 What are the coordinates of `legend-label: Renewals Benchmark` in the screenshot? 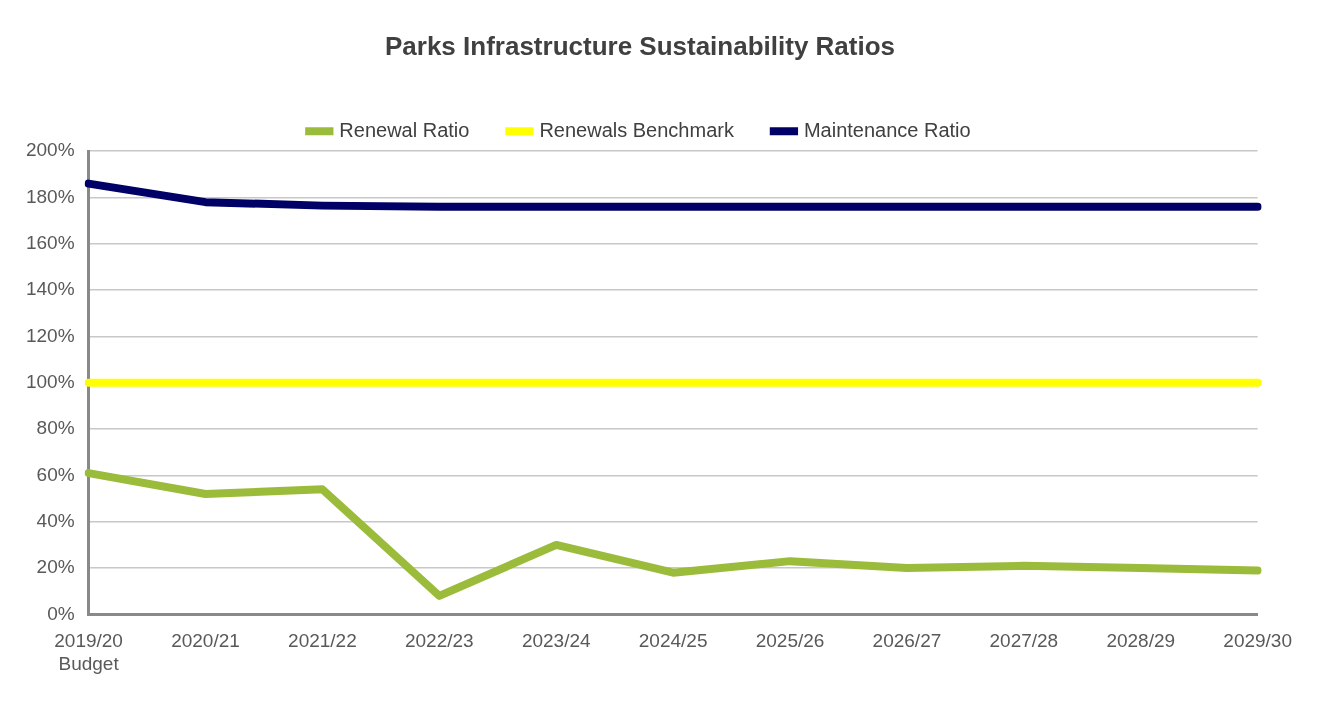 It's located at (637, 129).